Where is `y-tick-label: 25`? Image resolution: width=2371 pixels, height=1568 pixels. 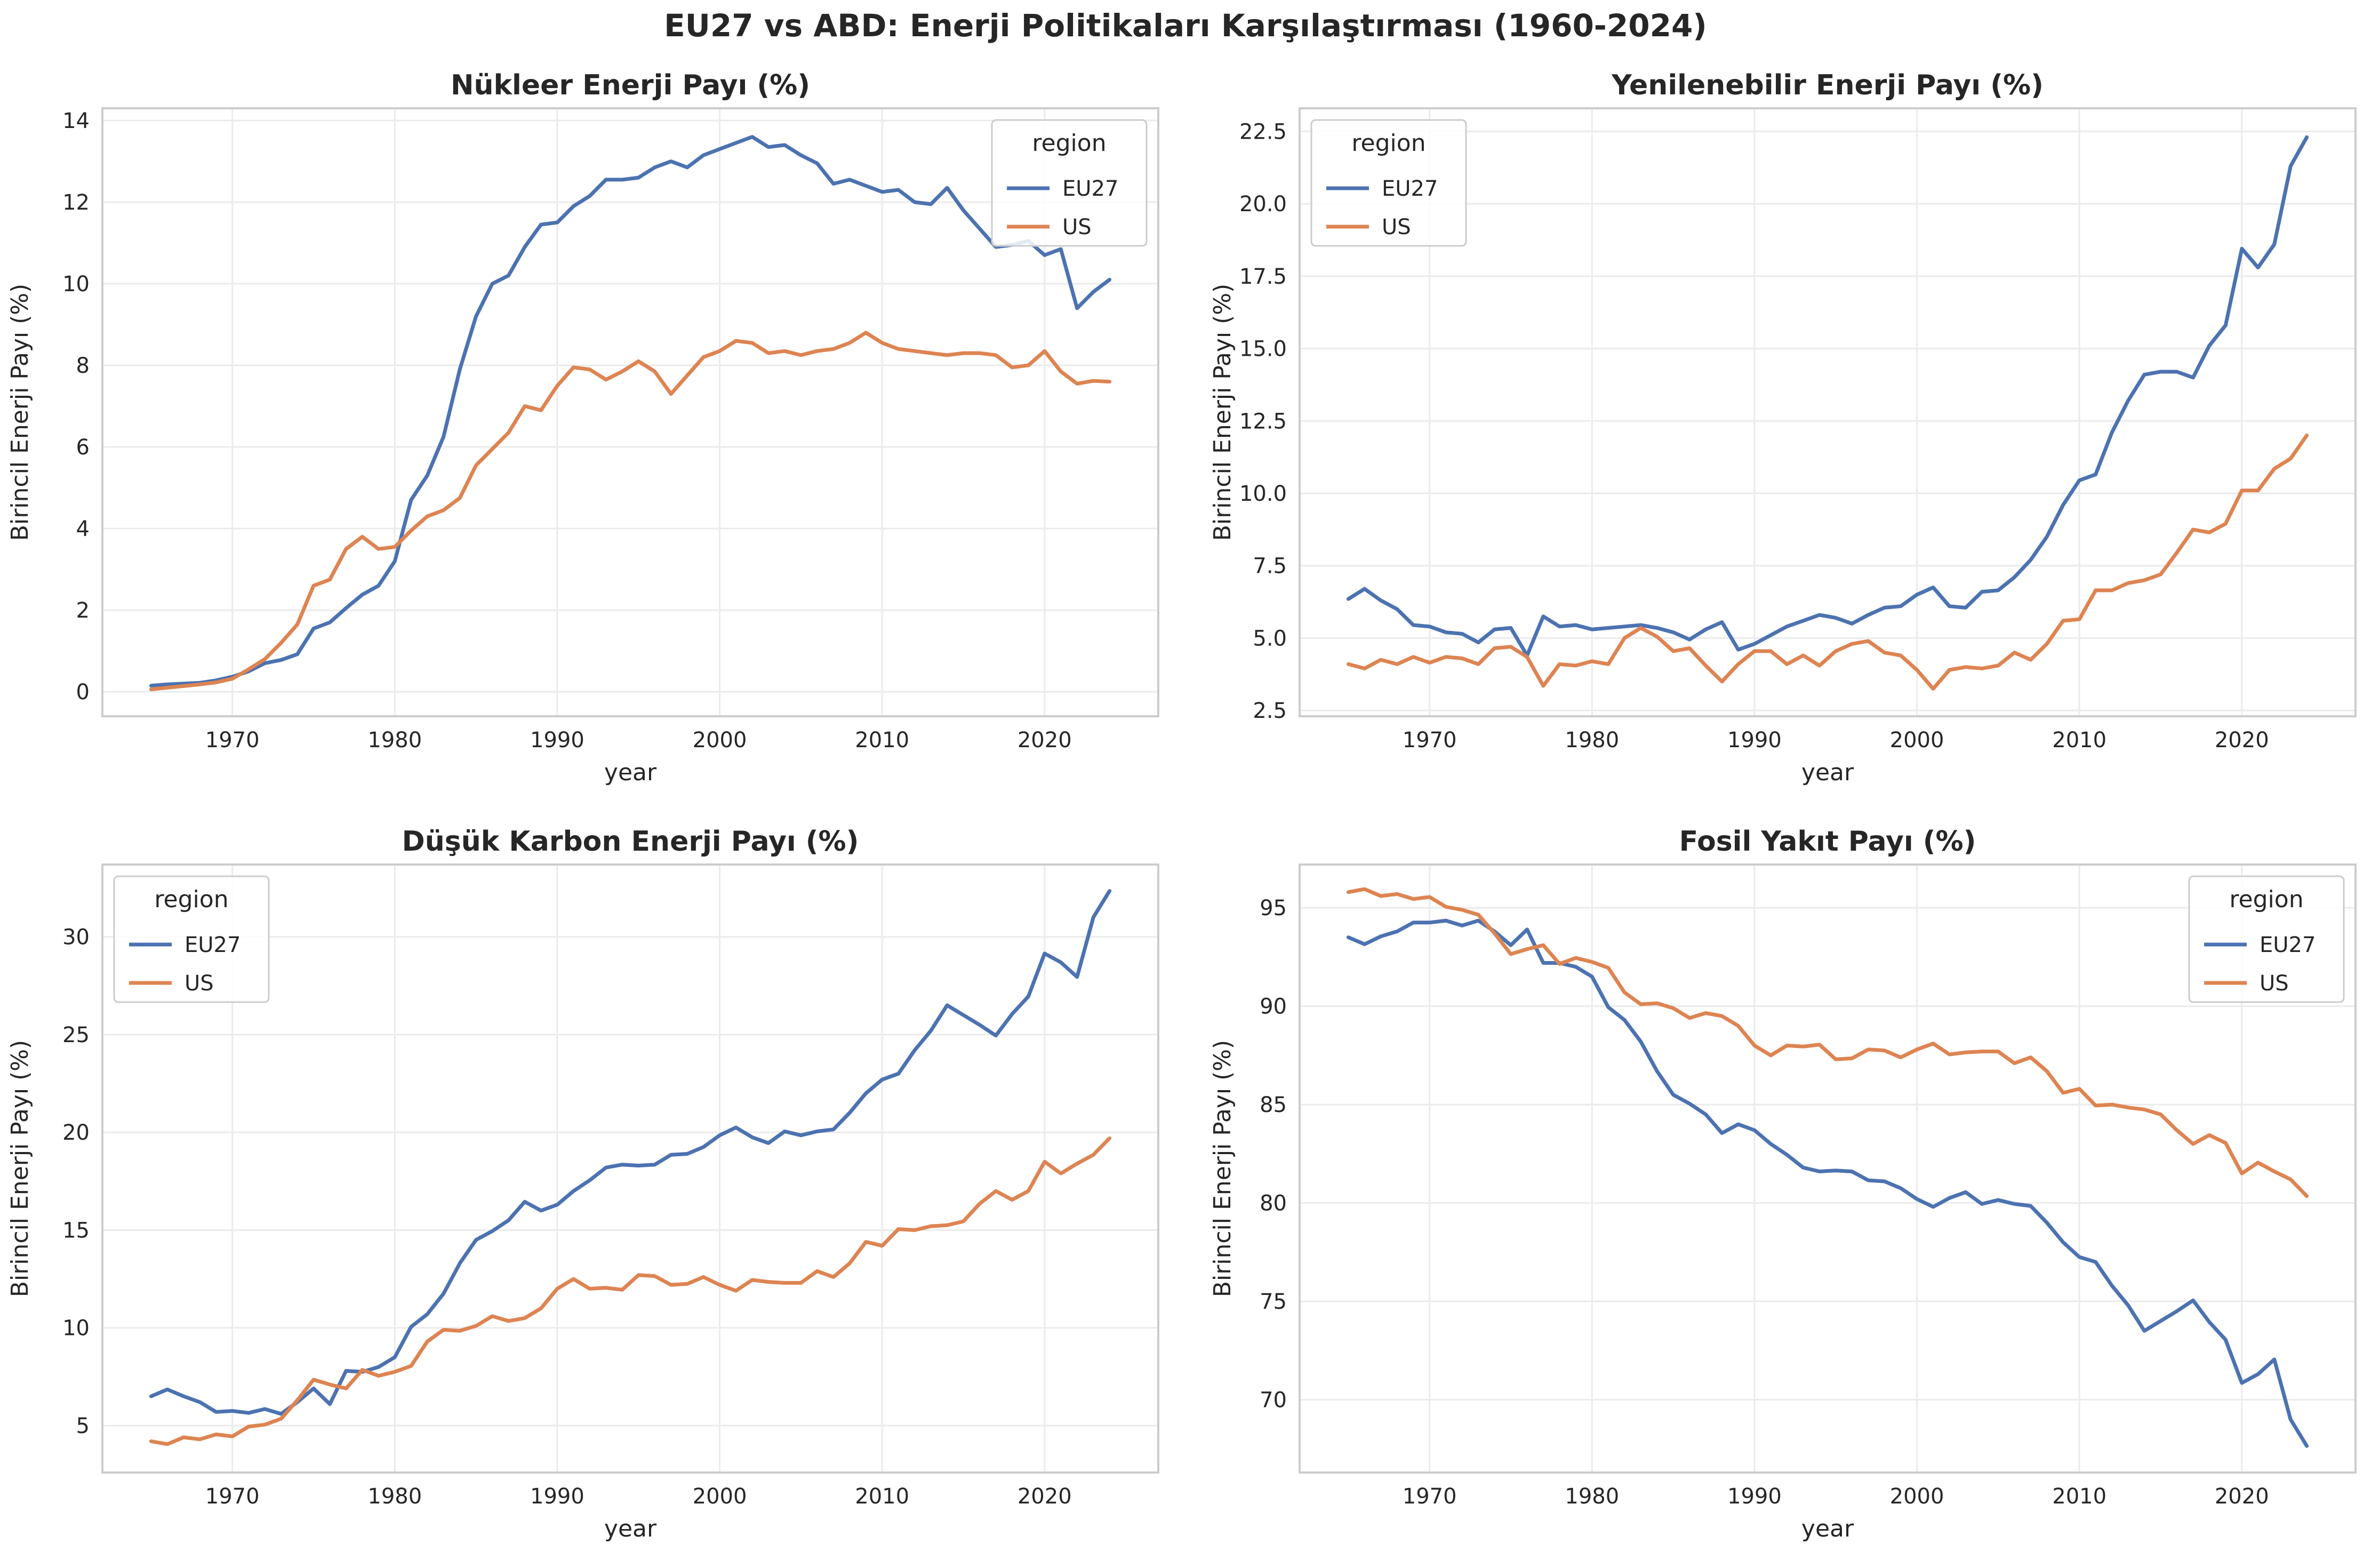
y-tick-label: 25 is located at coordinates (76, 1035).